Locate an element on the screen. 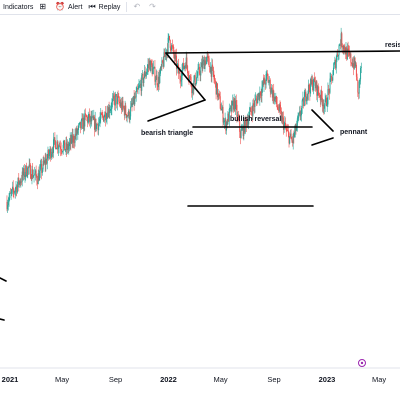 Image resolution: width=400 pixels, height=400 pixels. replay-button: ⏮ Replay is located at coordinates (104, 7).